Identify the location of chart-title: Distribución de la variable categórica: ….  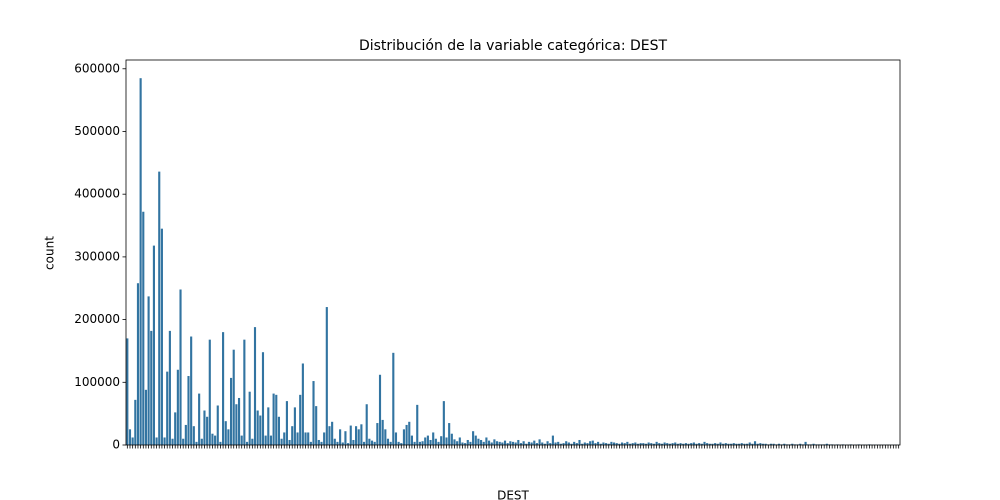
(513, 46).